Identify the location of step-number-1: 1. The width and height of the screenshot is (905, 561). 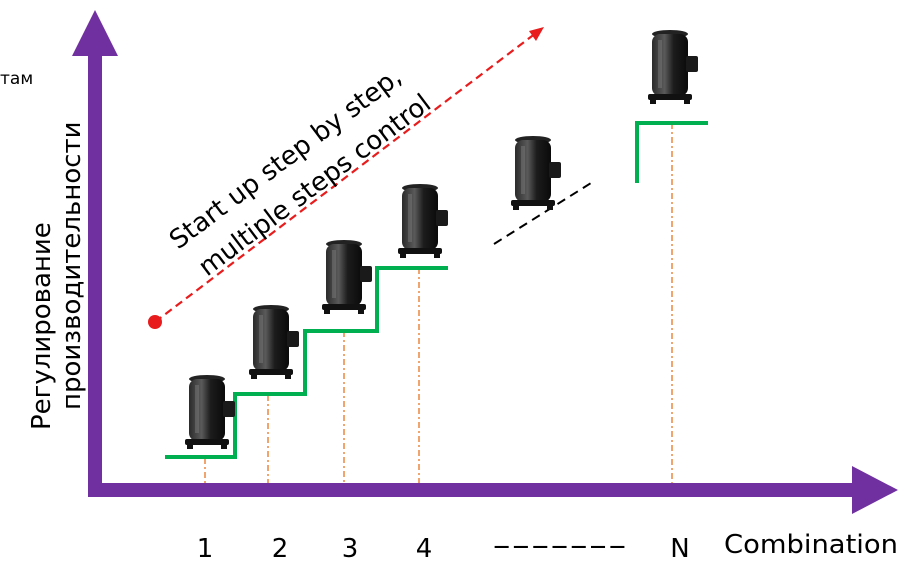
(205, 547).